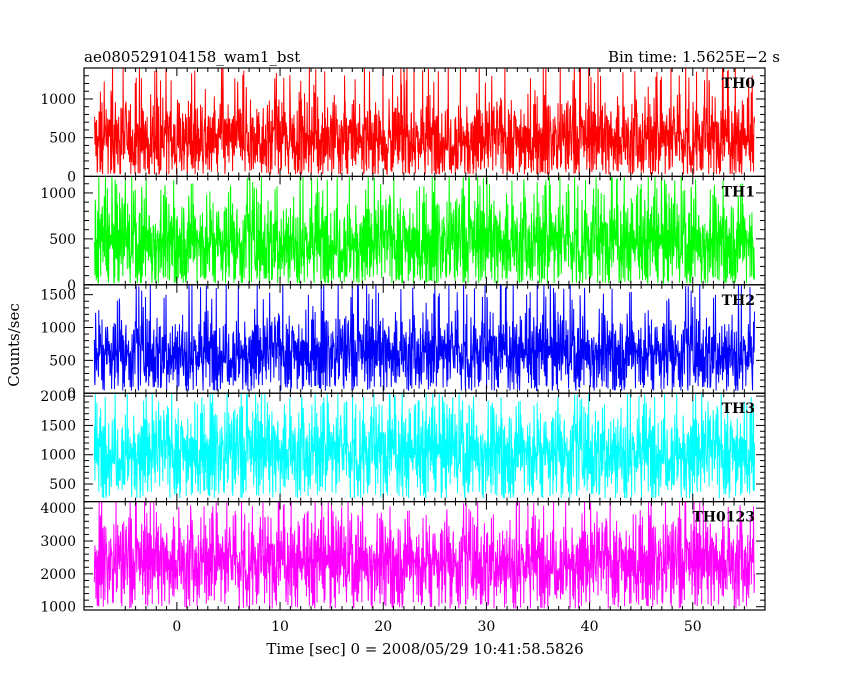 The height and width of the screenshot is (680, 850). I want to click on panel-label-th0123: TH0123, so click(723, 518).